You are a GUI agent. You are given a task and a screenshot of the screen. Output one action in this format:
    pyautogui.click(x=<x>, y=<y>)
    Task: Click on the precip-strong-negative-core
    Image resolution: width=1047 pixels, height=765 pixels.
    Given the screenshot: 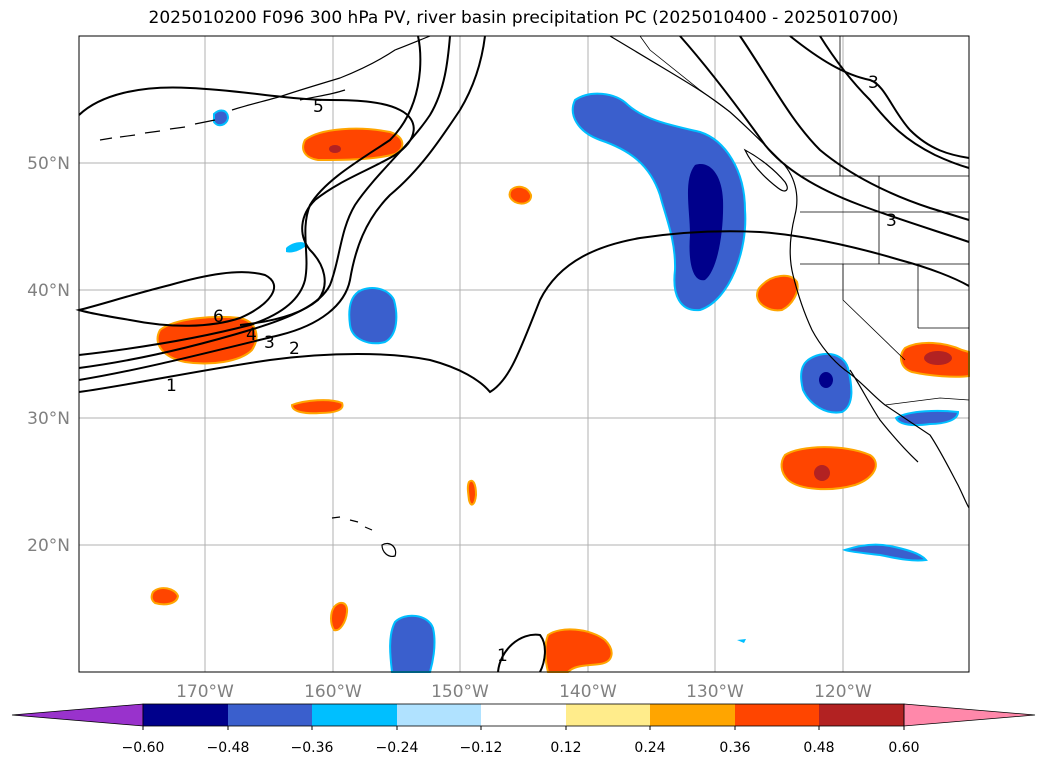 What is the action you would take?
    pyautogui.click(x=705, y=222)
    